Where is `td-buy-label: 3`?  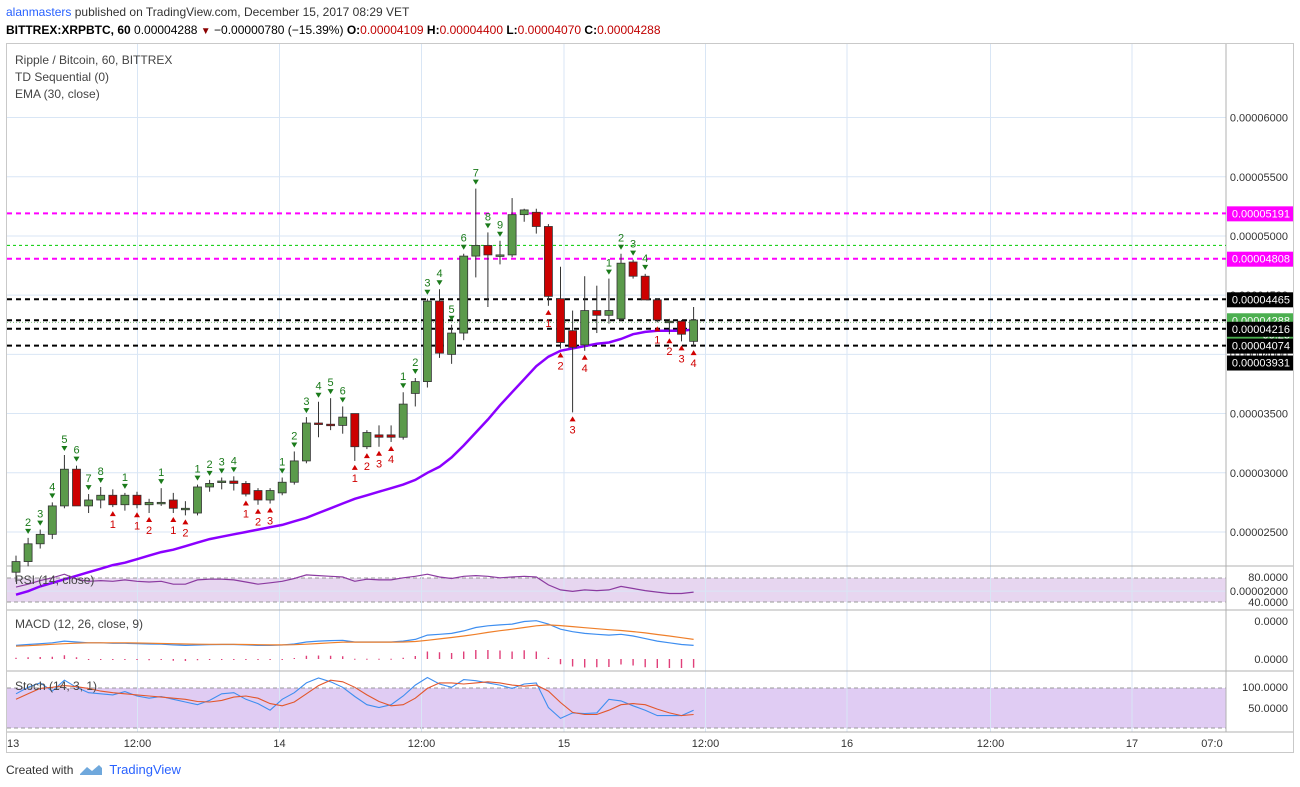
td-buy-label: 3 is located at coordinates (573, 430).